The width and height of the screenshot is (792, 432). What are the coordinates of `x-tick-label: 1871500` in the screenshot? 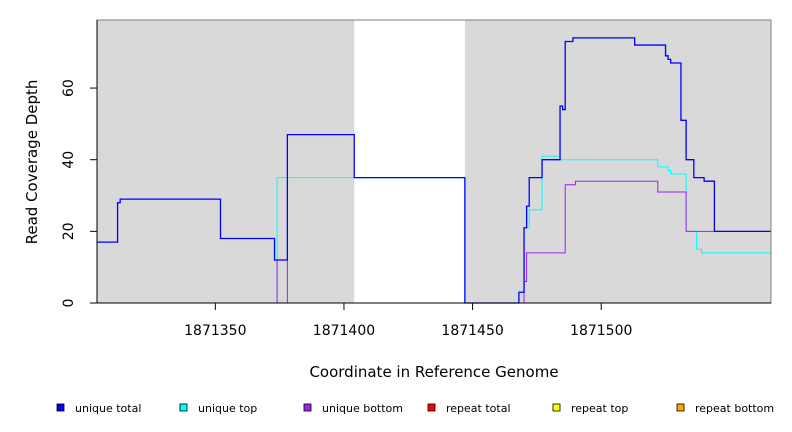 It's located at (601, 331).